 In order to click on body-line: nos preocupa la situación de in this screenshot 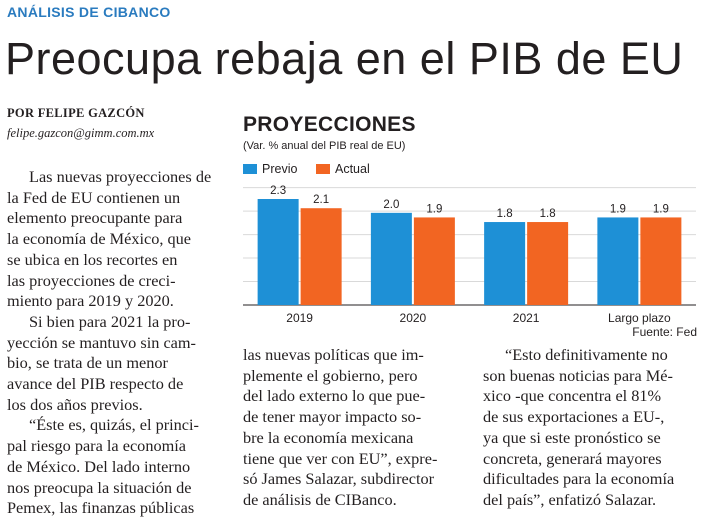, I will do `click(99, 487)`.